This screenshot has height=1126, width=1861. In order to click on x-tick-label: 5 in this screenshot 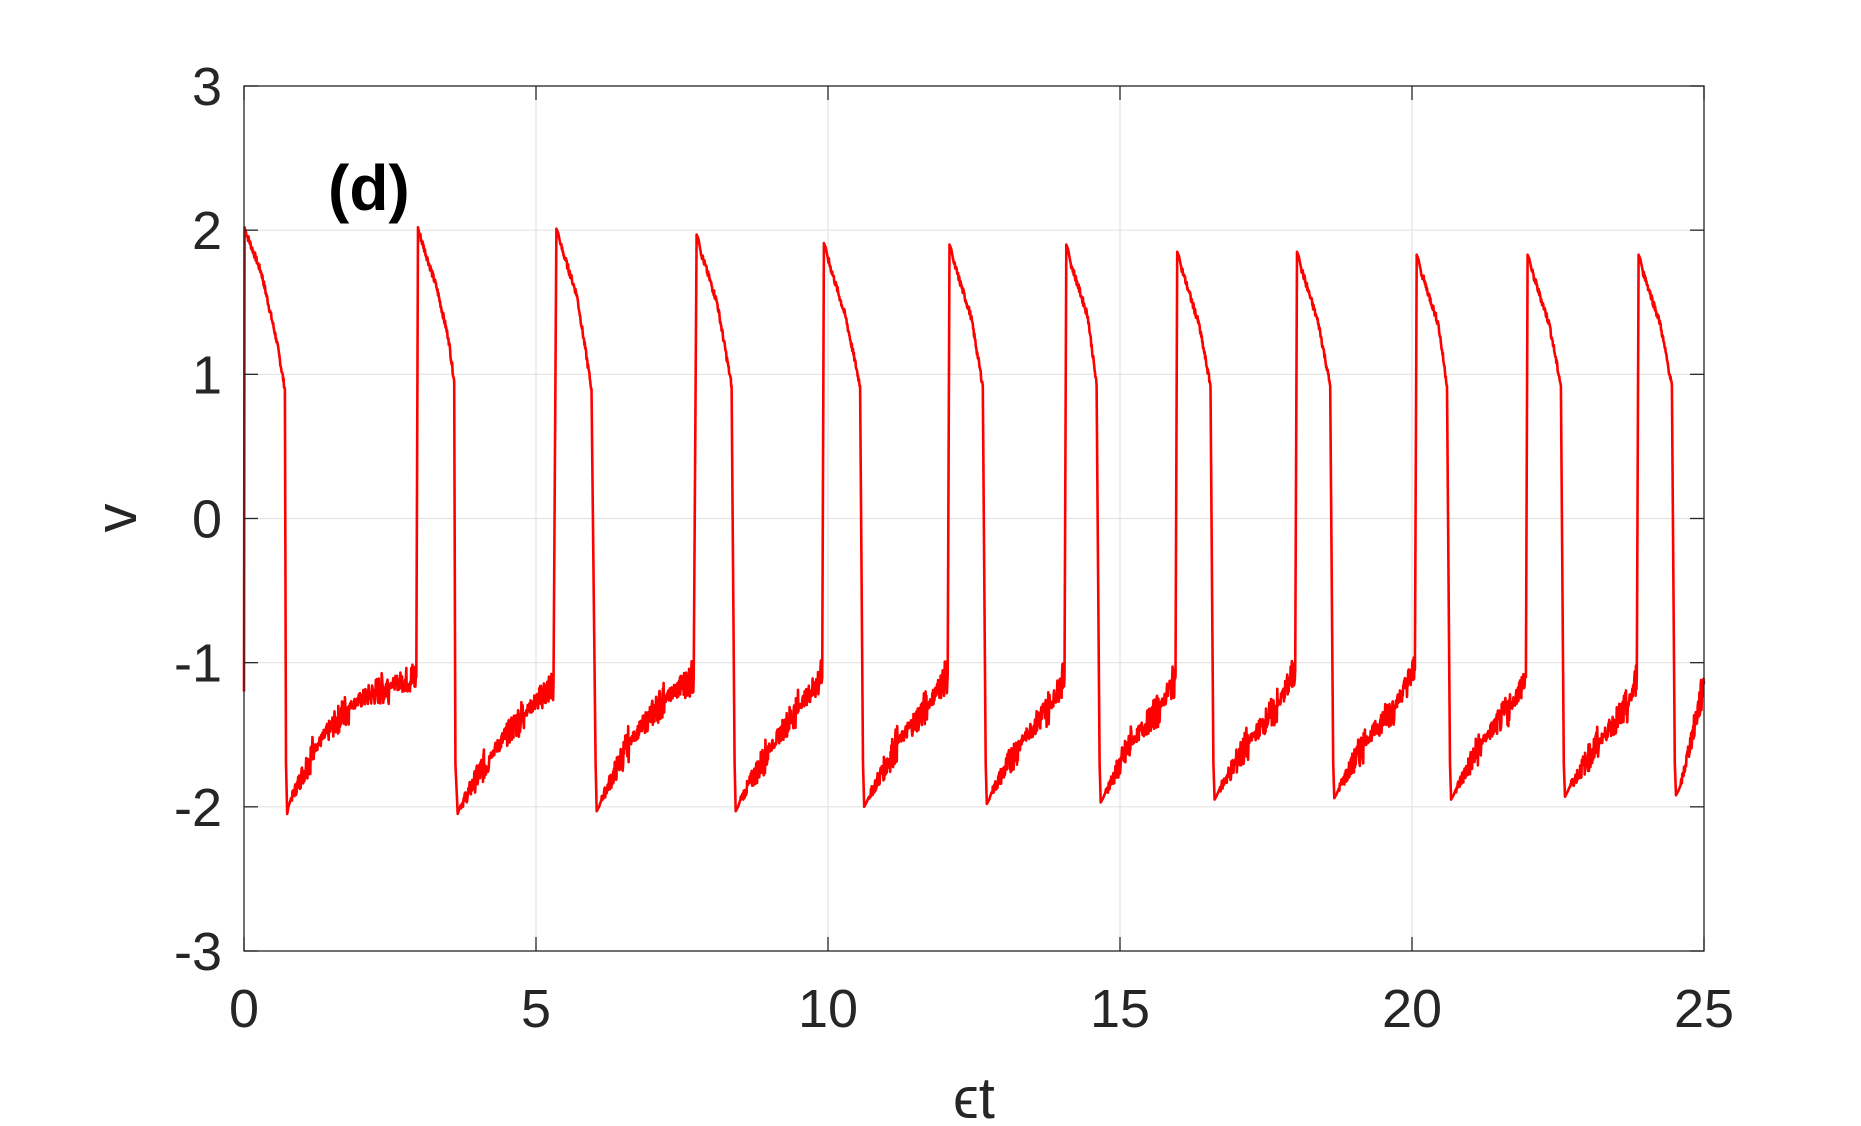, I will do `click(536, 1009)`.